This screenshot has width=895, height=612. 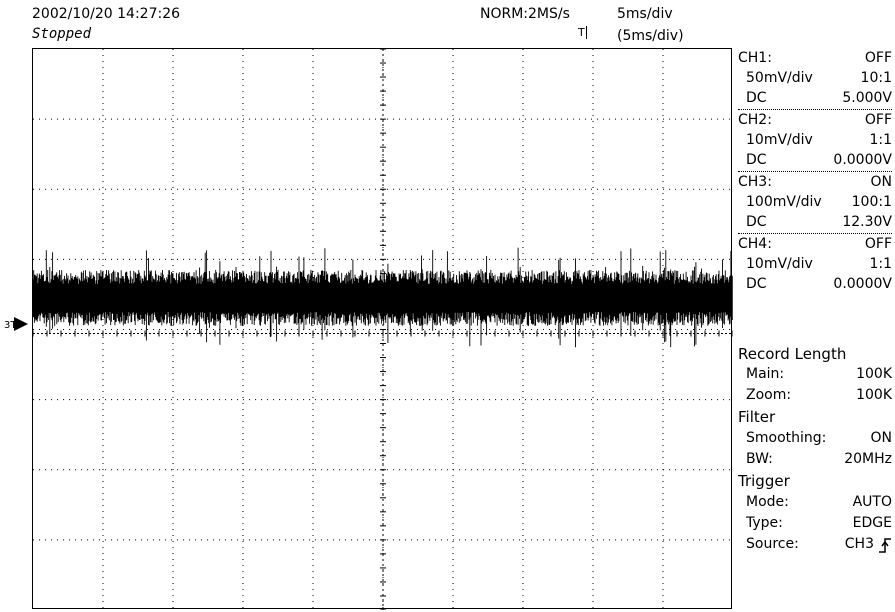 I want to click on record-length-title: Record Length, so click(x=792, y=354).